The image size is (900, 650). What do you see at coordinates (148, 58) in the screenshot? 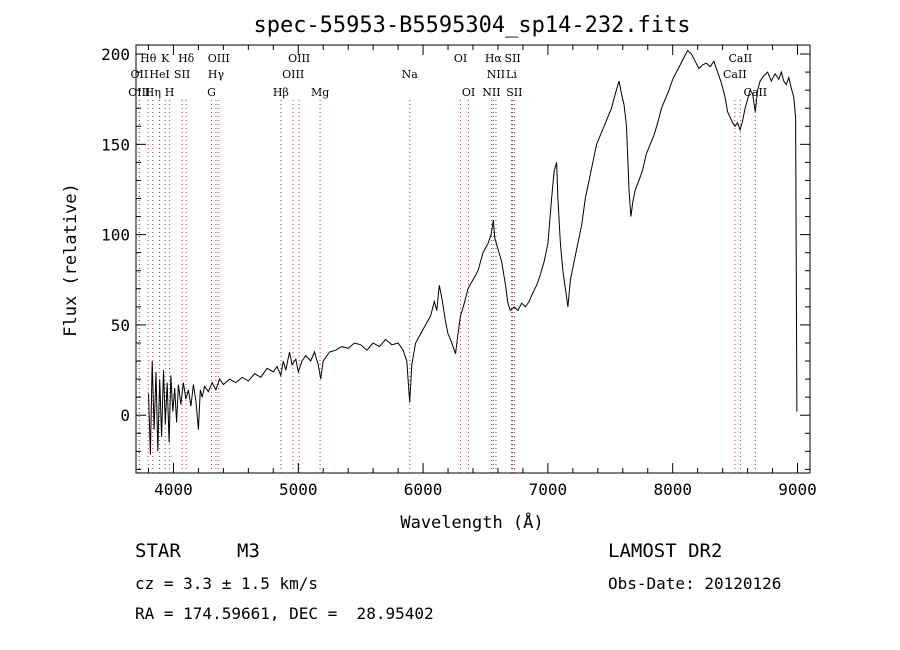
I see `line-label: Hθ` at bounding box center [148, 58].